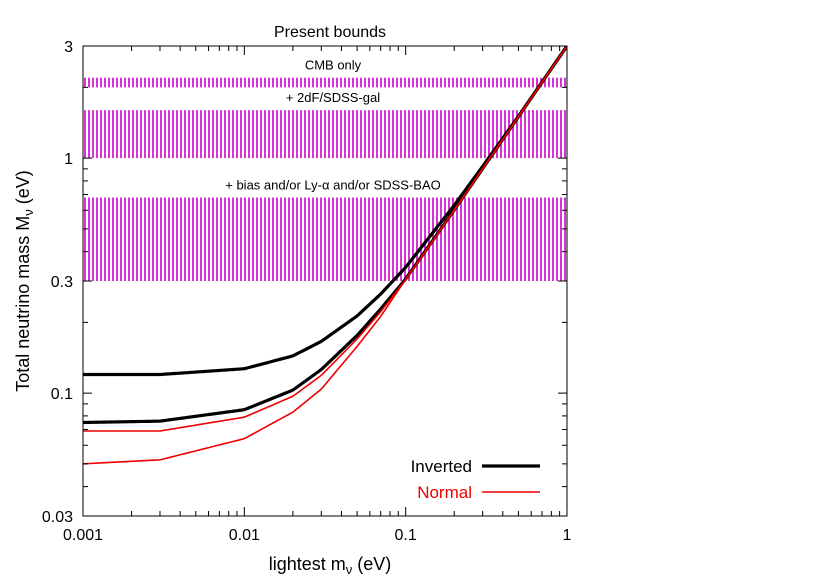 The image size is (822, 576). I want to click on y-axis-label-unit: (eV), so click(23, 189).